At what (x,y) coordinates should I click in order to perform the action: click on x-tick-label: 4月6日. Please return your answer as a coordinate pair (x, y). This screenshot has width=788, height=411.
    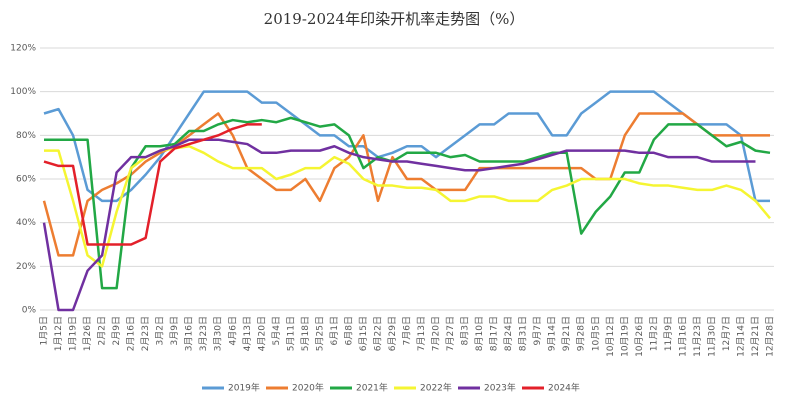
    Looking at the image, I should click on (232, 330).